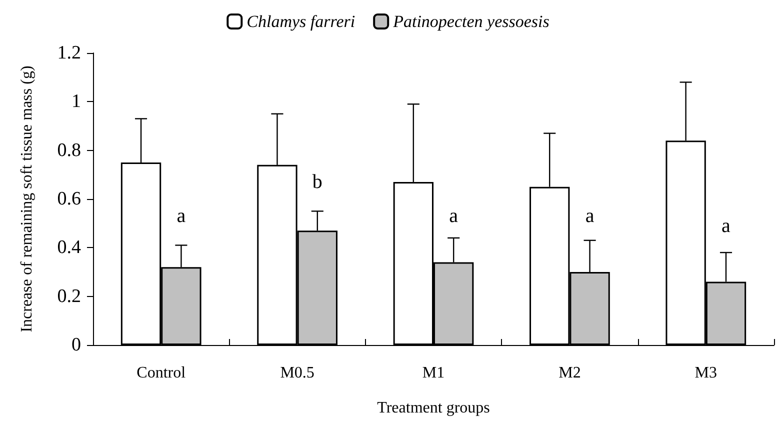  I want to click on x-tick-label: M2, so click(569, 373).